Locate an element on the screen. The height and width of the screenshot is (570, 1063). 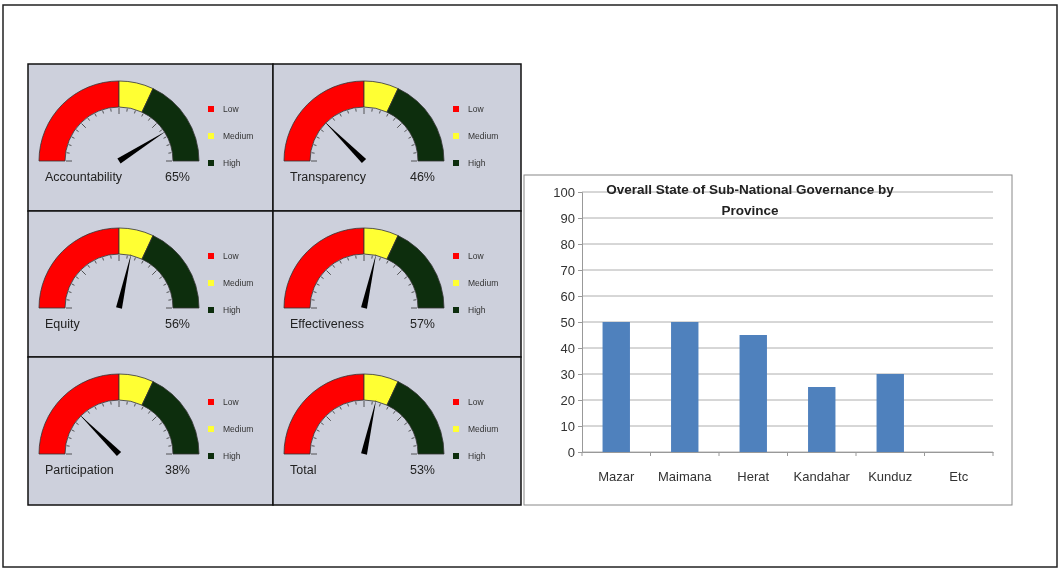
y-tick-label: 40 is located at coordinates (567, 348).